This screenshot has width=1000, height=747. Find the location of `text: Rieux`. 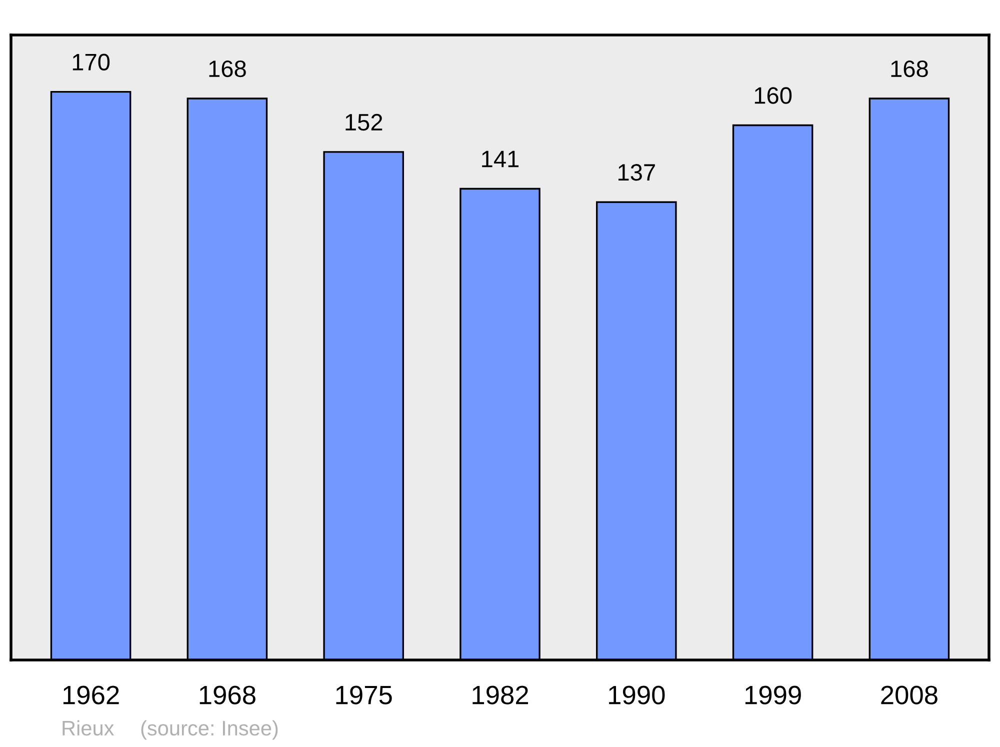

text: Rieux is located at coordinates (88, 728).